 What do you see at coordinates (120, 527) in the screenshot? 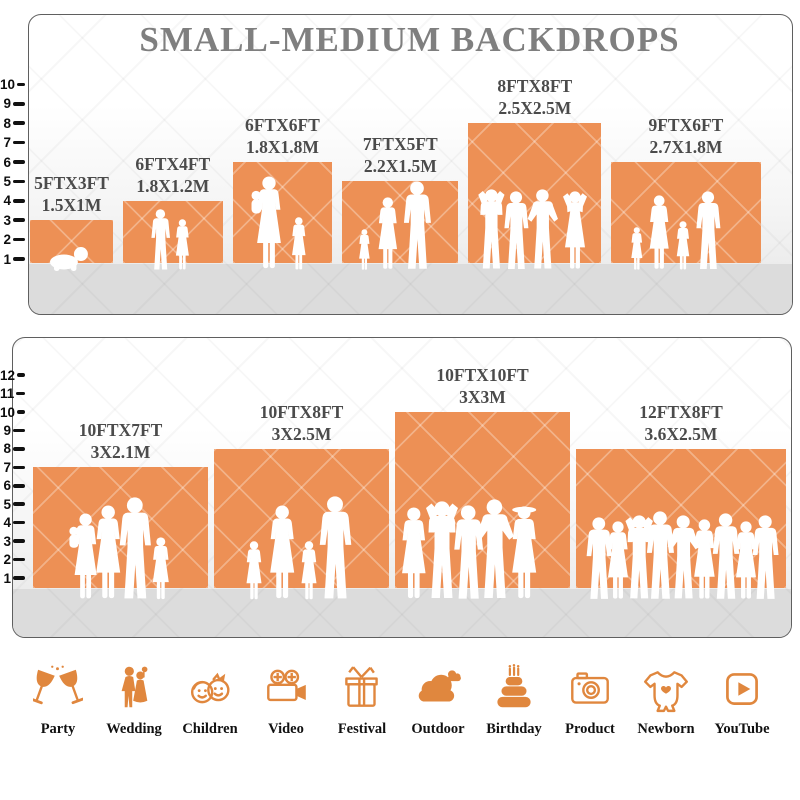
I see `backdrop-10ftx7ft` at bounding box center [120, 527].